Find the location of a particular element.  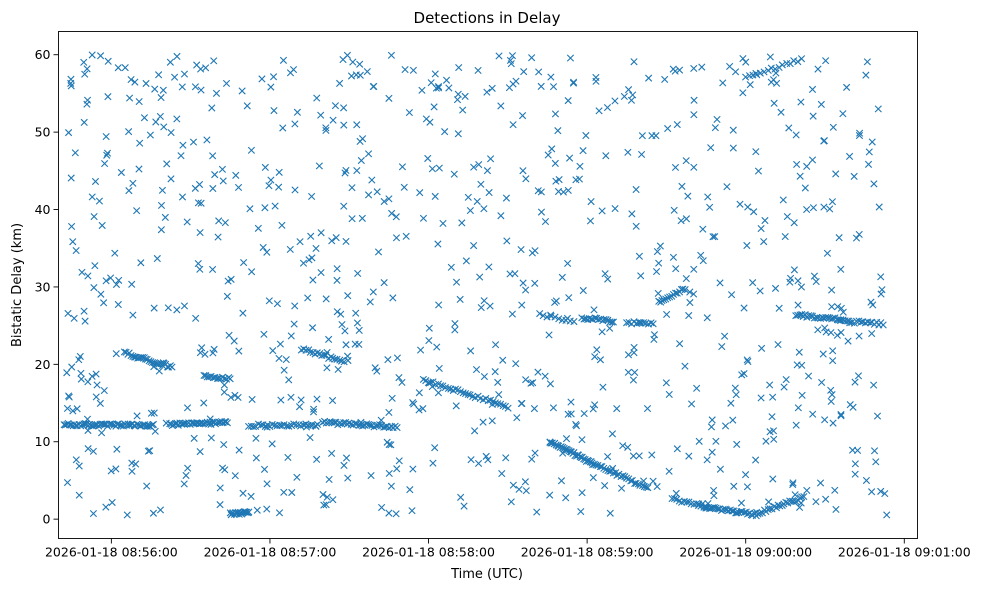

y-tick-label: 20 is located at coordinates (43, 364).